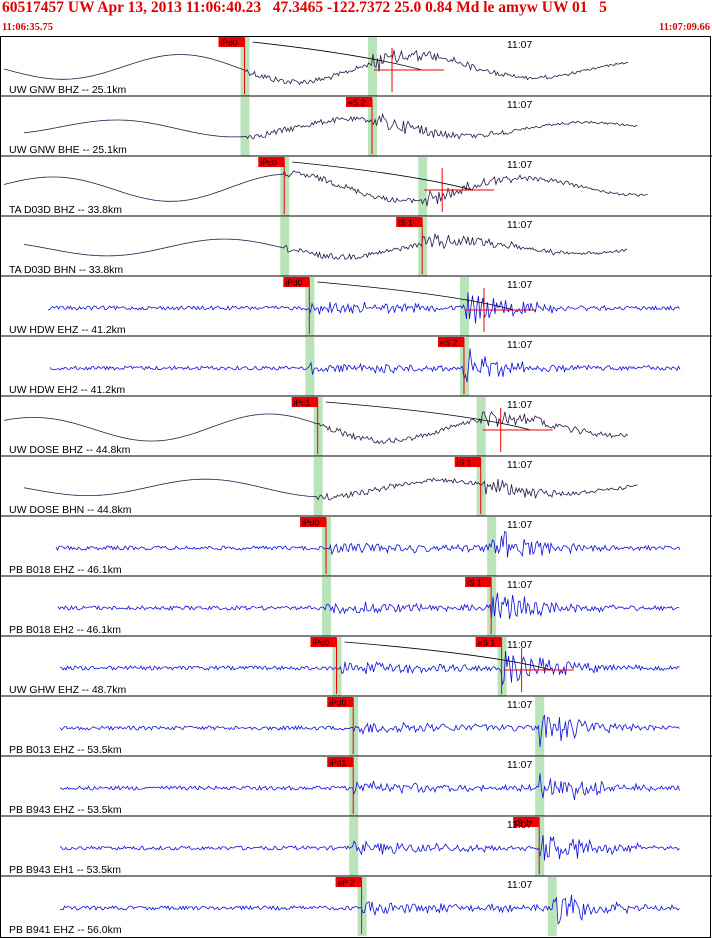 The height and width of the screenshot is (938, 712). I want to click on station-label: UW HDW EHZ -- 41.2km, so click(67, 330).